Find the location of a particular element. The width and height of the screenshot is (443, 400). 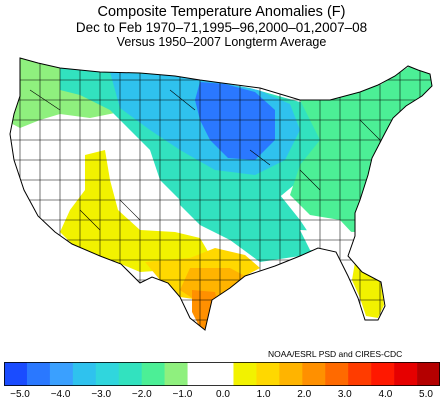

legend-tick-label: 3.0 is located at coordinates (344, 394).